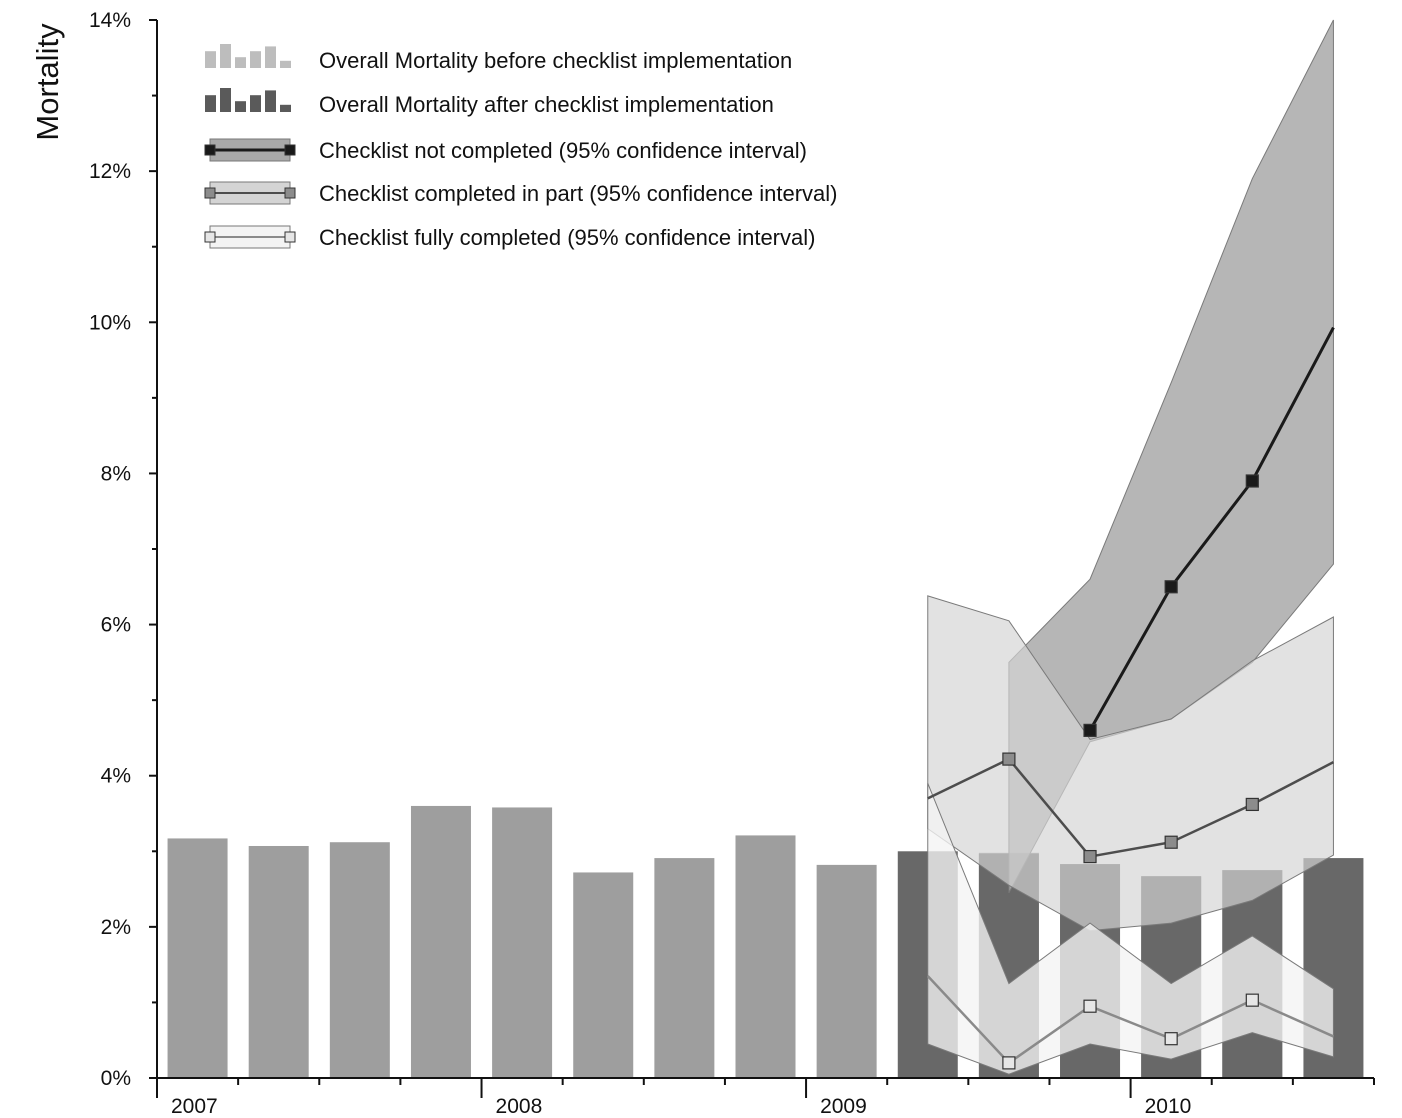 The width and height of the screenshot is (1402, 1118). I want to click on y-tick-label: 14%, so click(110, 20).